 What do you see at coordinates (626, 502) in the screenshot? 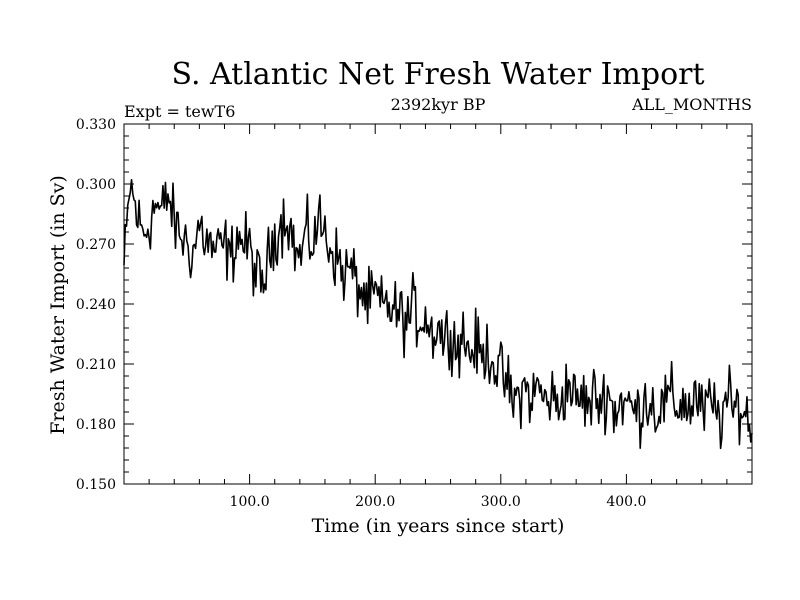
I see `x-tick-label: 400.0` at bounding box center [626, 502].